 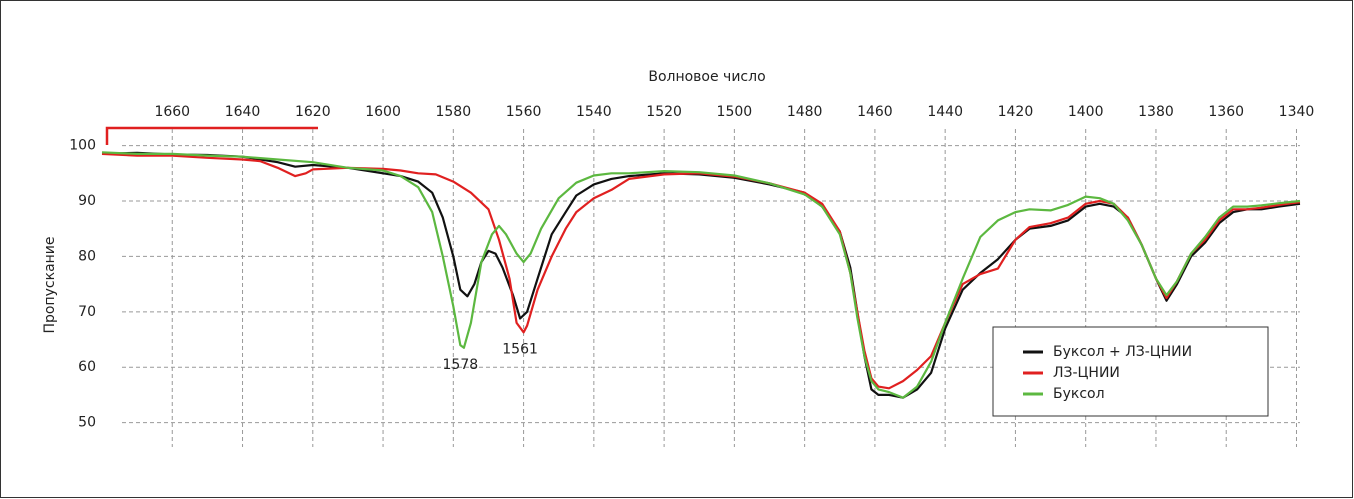 I want to click on y-tick-label: 100, so click(x=82, y=146).